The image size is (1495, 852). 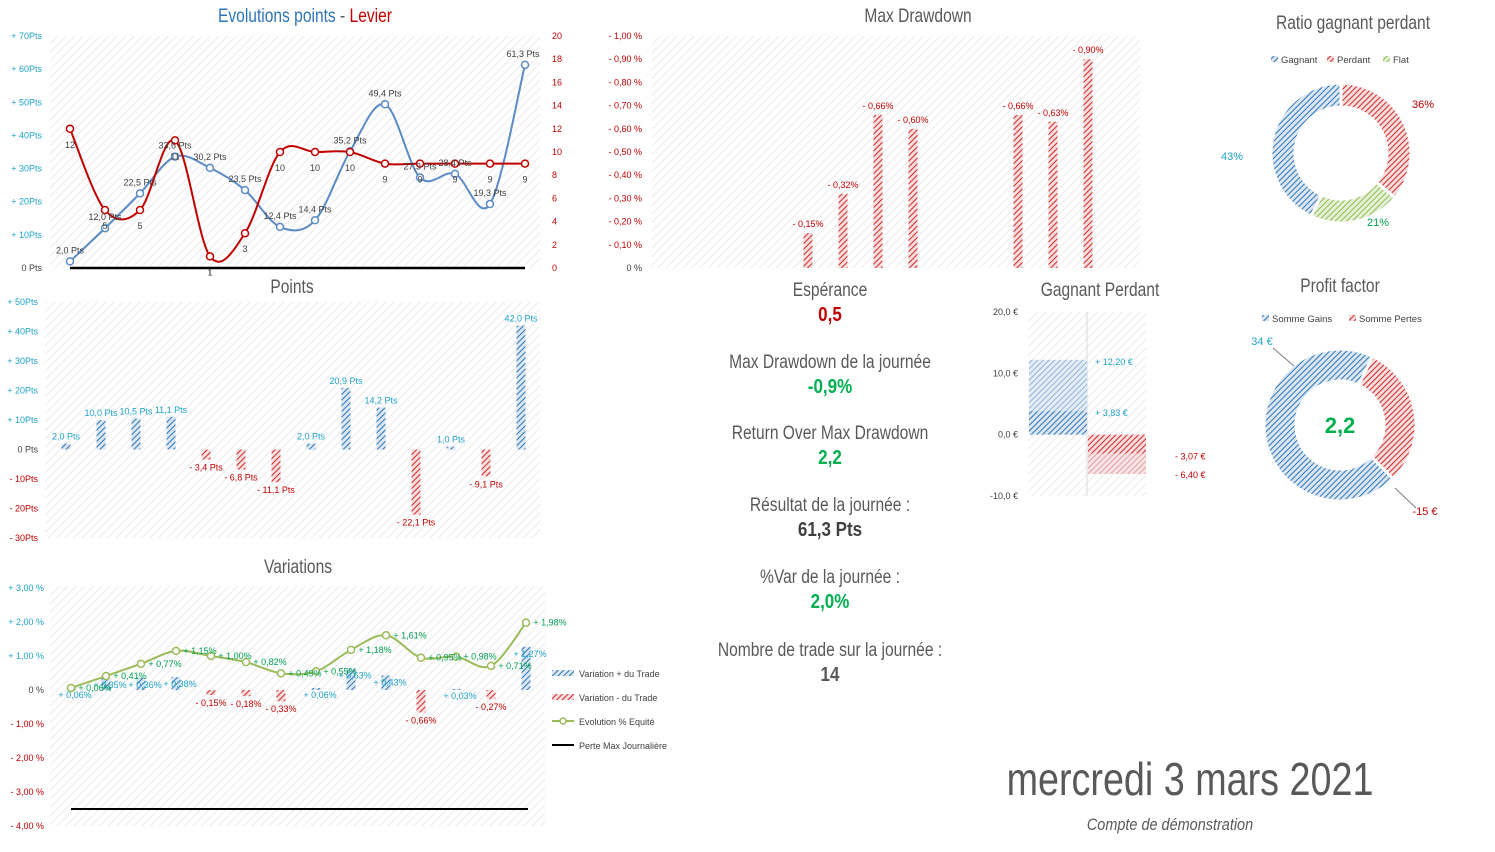 What do you see at coordinates (521, 319) in the screenshot?
I see `points-bar-label: 42,0 Pts` at bounding box center [521, 319].